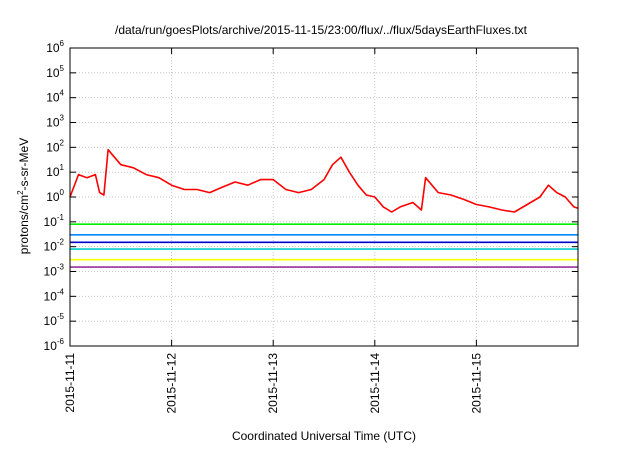 This screenshot has width=640, height=453. I want to click on y-tick-label: 10⁻², so click(54, 246).